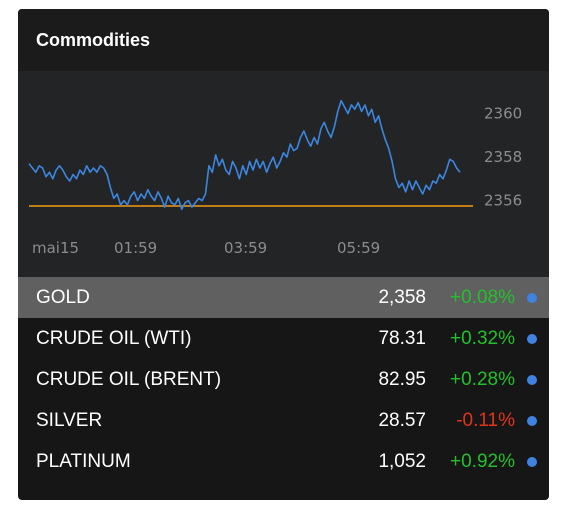  I want to click on commodity-name: GOLD, so click(63, 297).